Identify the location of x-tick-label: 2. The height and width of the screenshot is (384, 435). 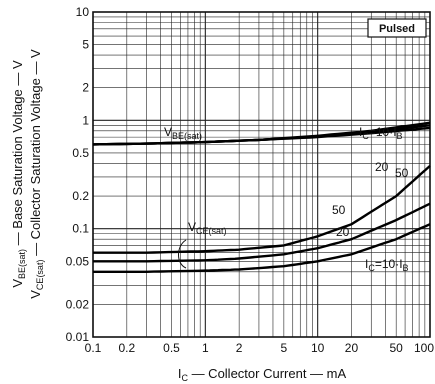
(239, 348).